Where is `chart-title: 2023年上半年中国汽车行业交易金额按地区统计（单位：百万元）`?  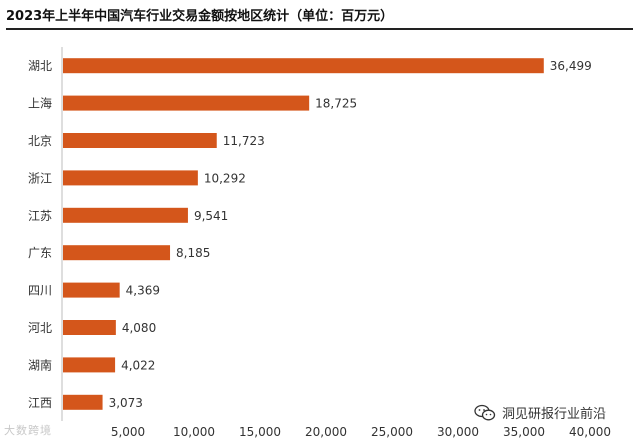 chart-title: 2023年上半年中国汽车行业交易金额按地区统计（单位：百万元） is located at coordinates (319, 18).